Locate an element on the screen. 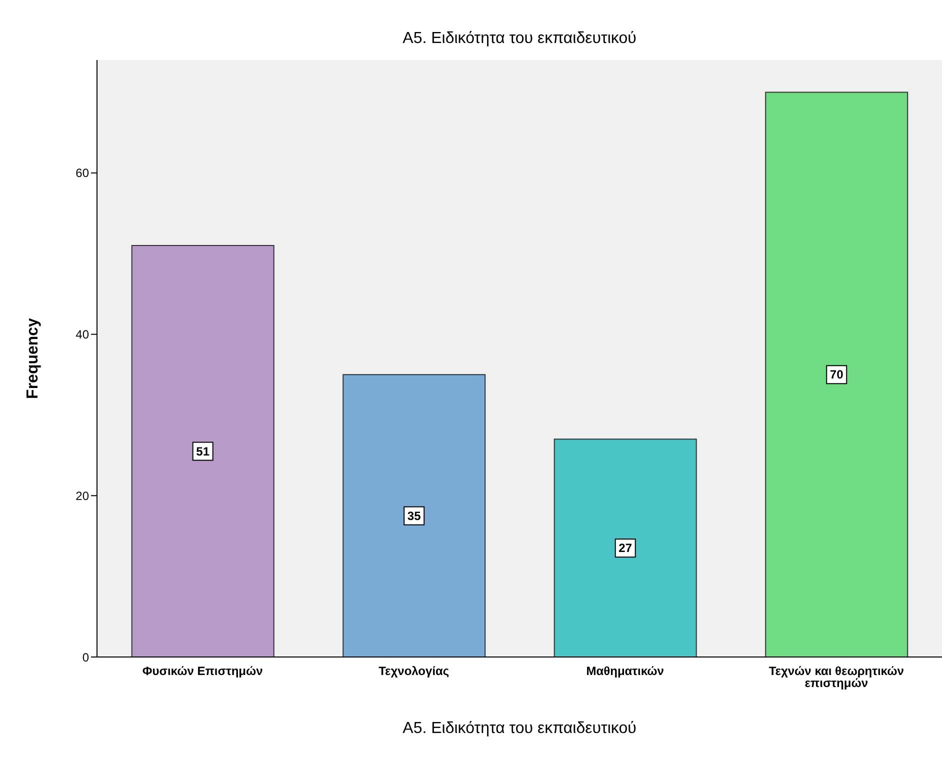 This screenshot has height=760, width=942. data-label: 70 is located at coordinates (837, 375).